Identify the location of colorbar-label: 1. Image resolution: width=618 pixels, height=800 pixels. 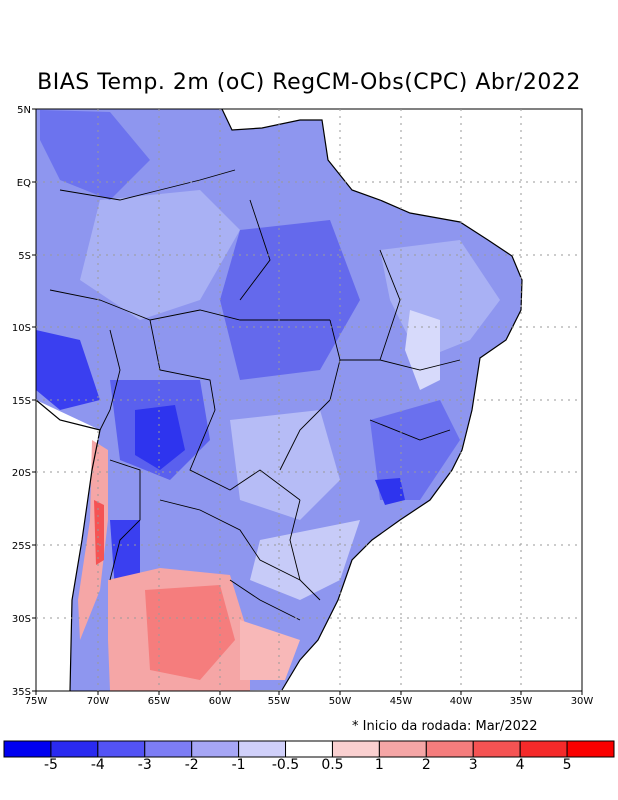
(379, 765).